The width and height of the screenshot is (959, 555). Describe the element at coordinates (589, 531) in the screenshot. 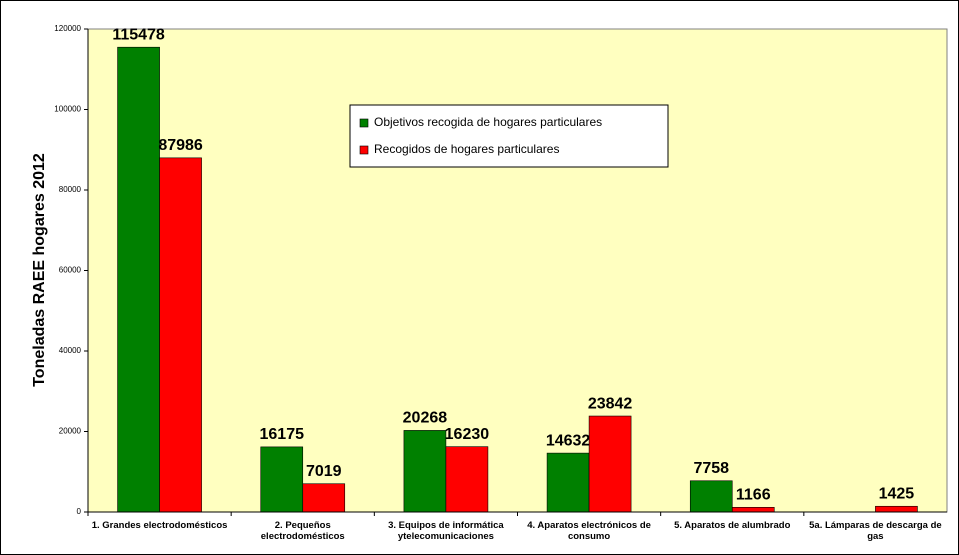

I see `x-tick-label: 4. Aparatos electrónicos de consumo` at that location.